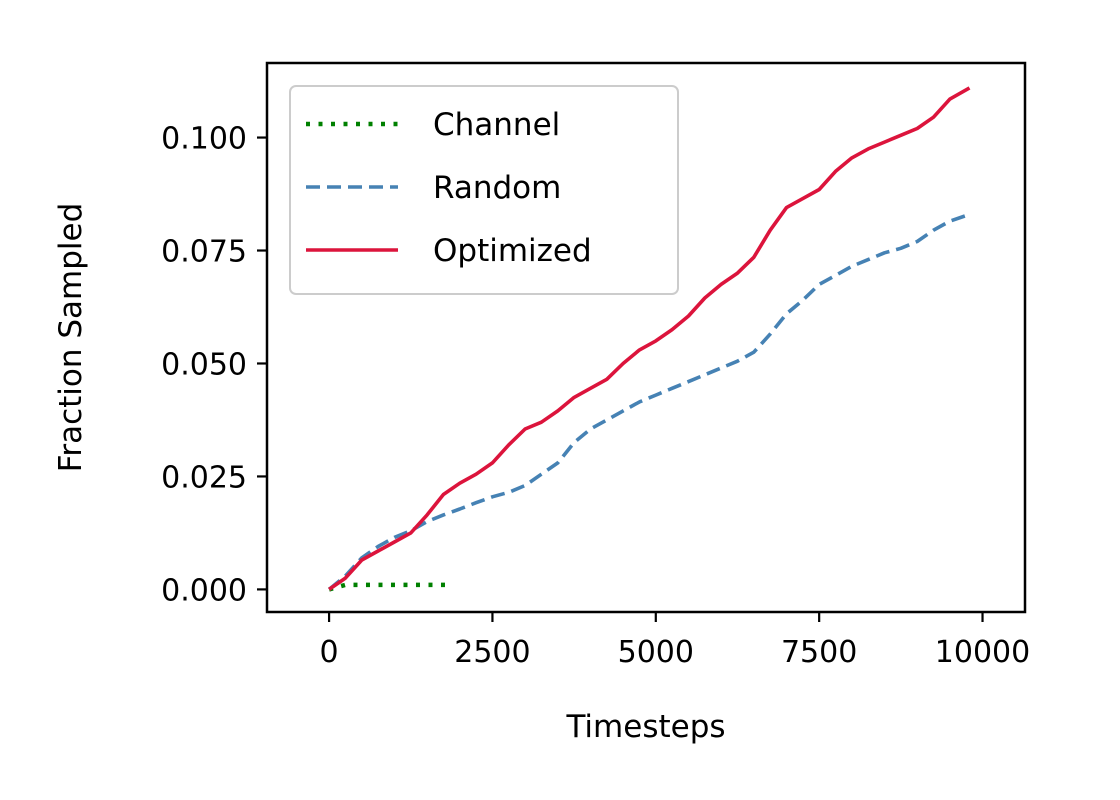 The width and height of the screenshot is (1120, 800). I want to click on x-axis-label: Timesteps, so click(645, 727).